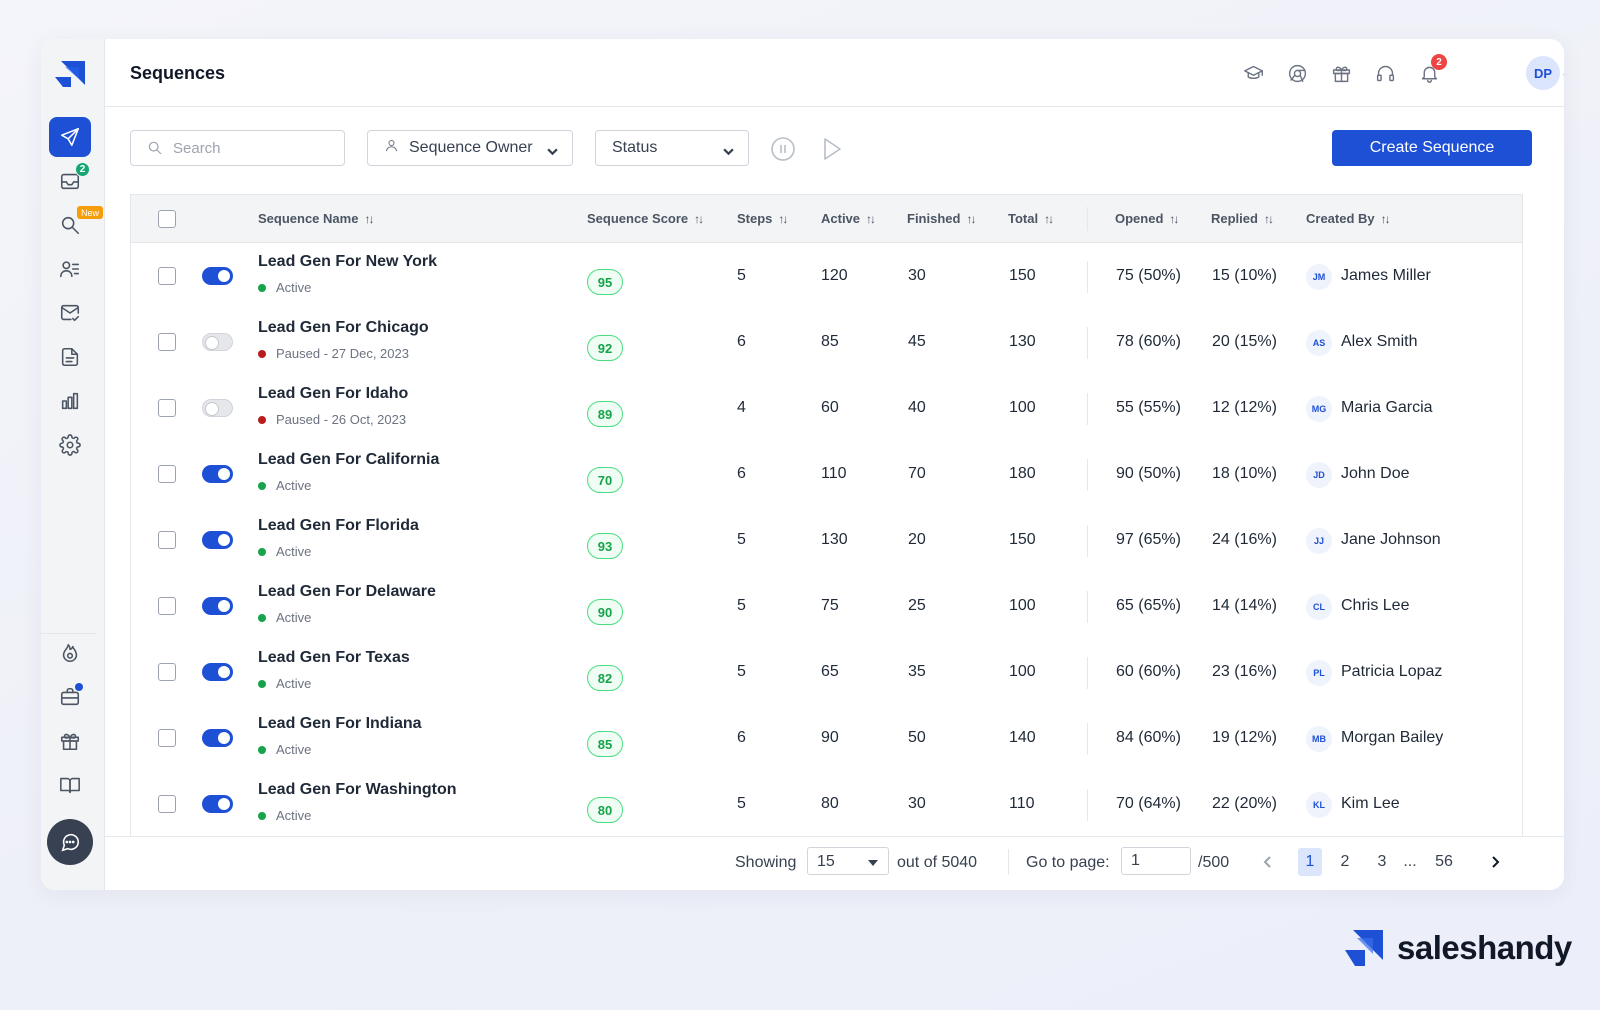 This screenshot has width=1600, height=1010. I want to click on status-dropdown: Status, so click(672, 148).